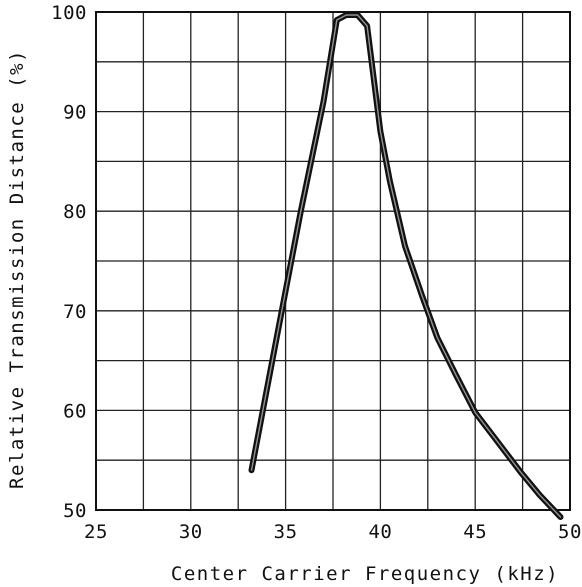  What do you see at coordinates (96, 532) in the screenshot?
I see `x-tick-label: 25` at bounding box center [96, 532].